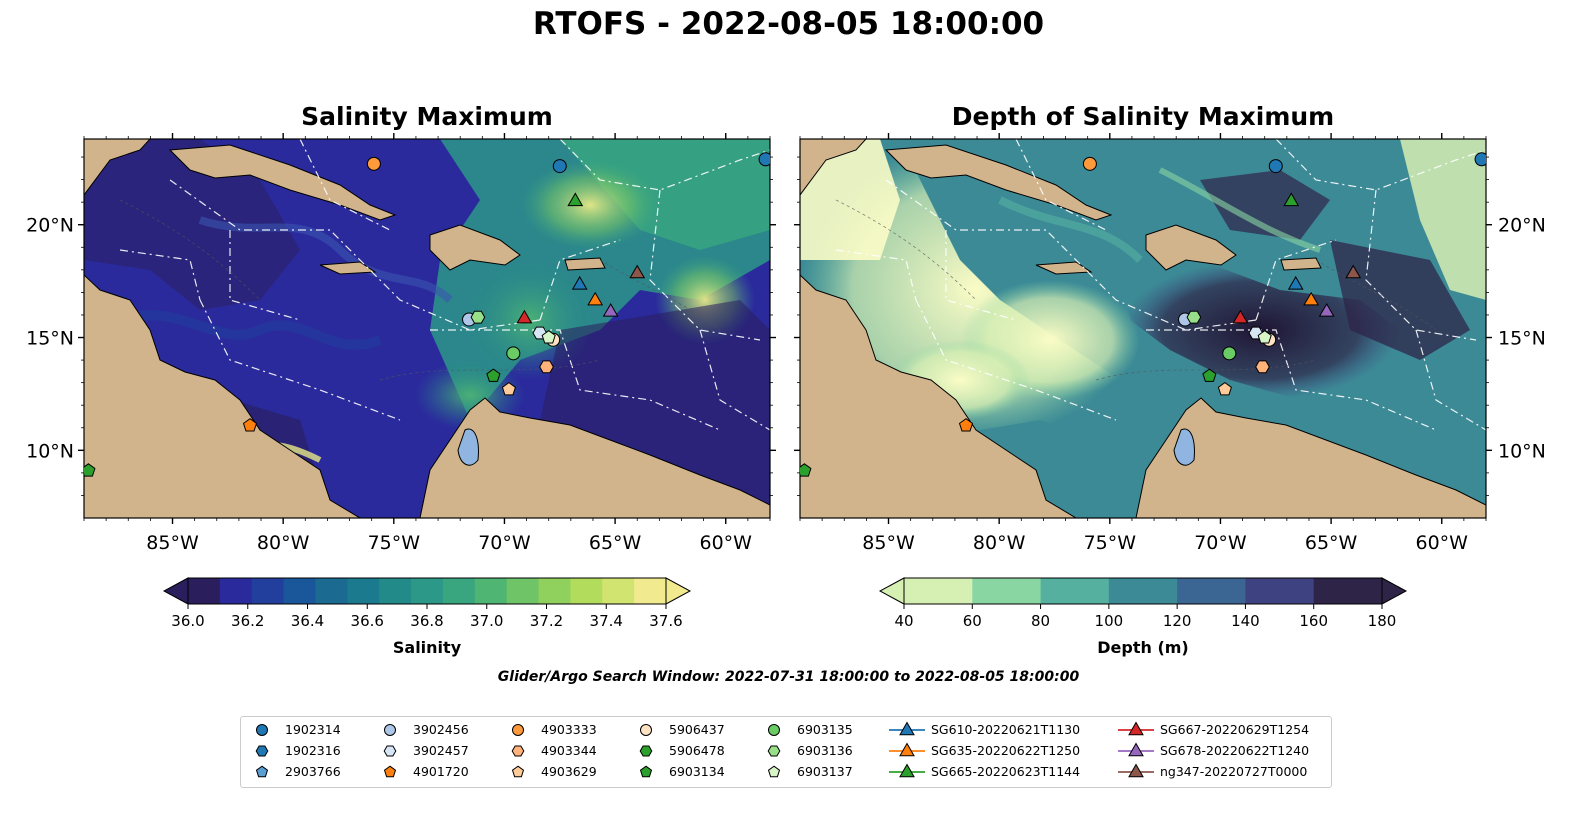 This screenshot has width=1577, height=827. What do you see at coordinates (606, 621) in the screenshot?
I see `salinity-colorbar-tick-label: 37.4` at bounding box center [606, 621].